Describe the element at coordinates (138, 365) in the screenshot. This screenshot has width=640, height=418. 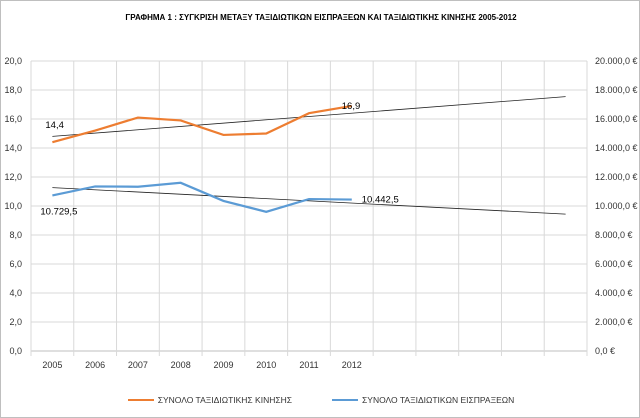
I see `x-tick-label: 2007` at that location.